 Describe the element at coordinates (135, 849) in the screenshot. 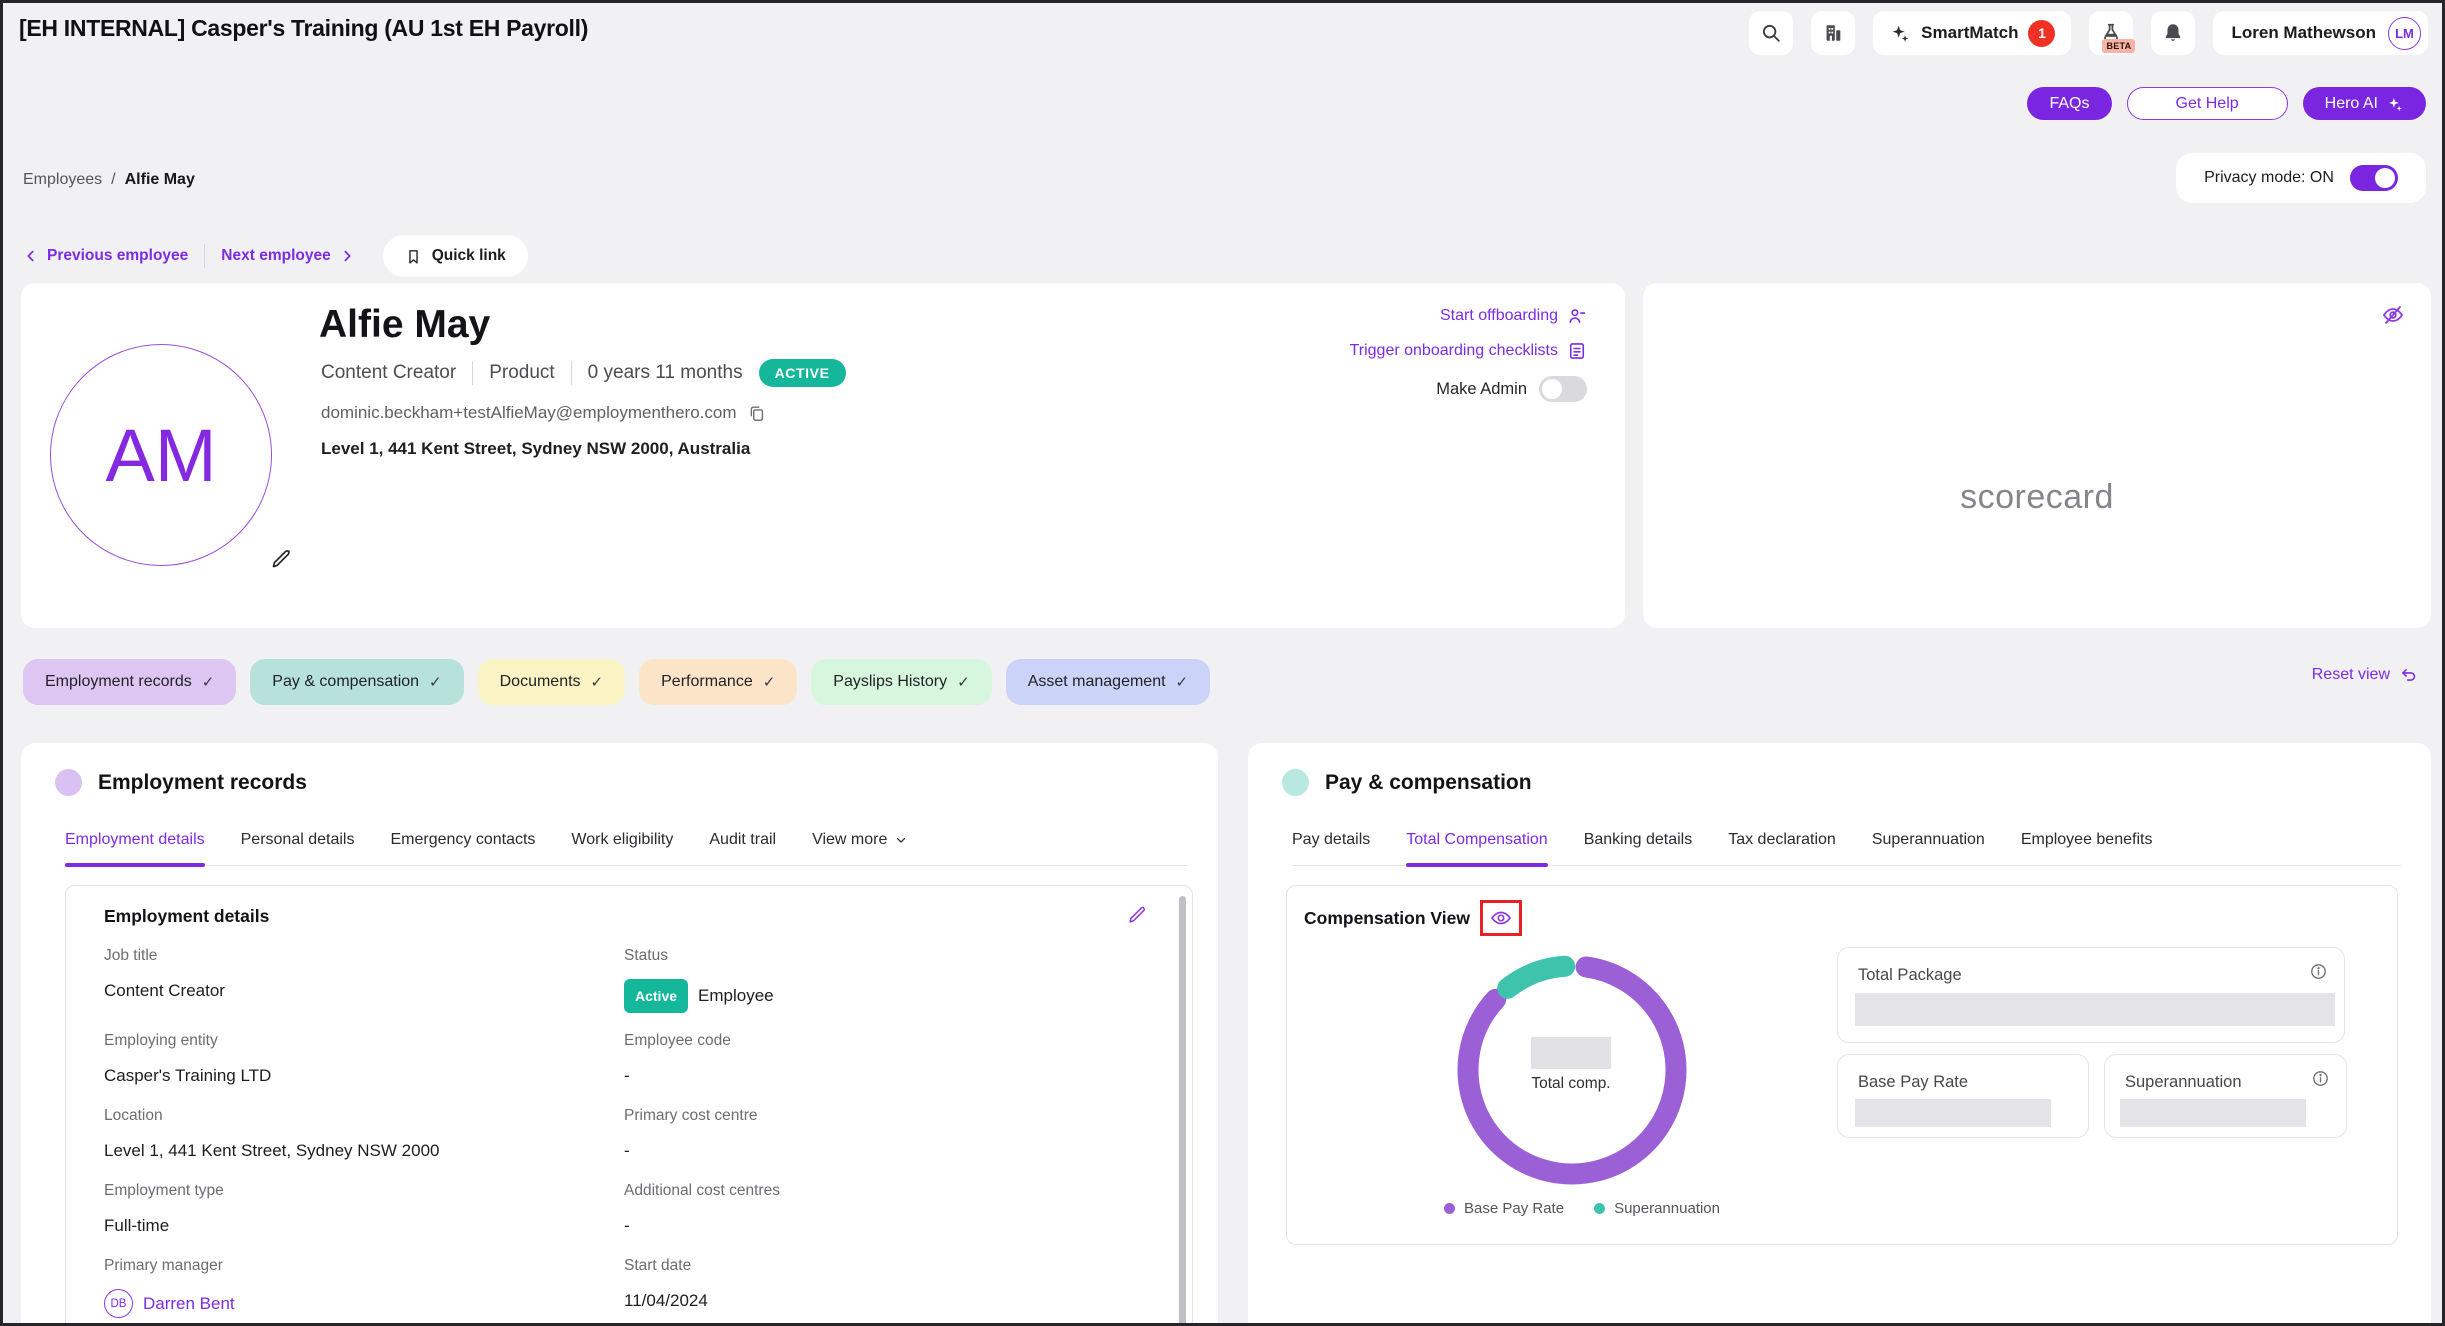

I see `tab-employment-details: Employment details` at that location.